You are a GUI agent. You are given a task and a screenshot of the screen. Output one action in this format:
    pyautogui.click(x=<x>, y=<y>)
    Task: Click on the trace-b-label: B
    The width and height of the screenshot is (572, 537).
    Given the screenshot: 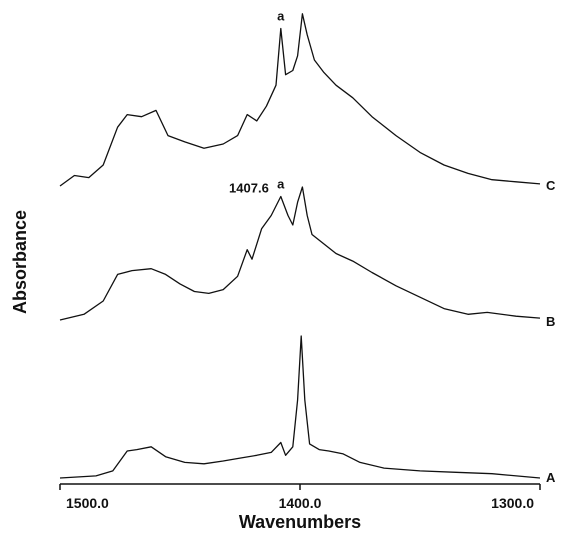 What is the action you would take?
    pyautogui.click(x=550, y=321)
    